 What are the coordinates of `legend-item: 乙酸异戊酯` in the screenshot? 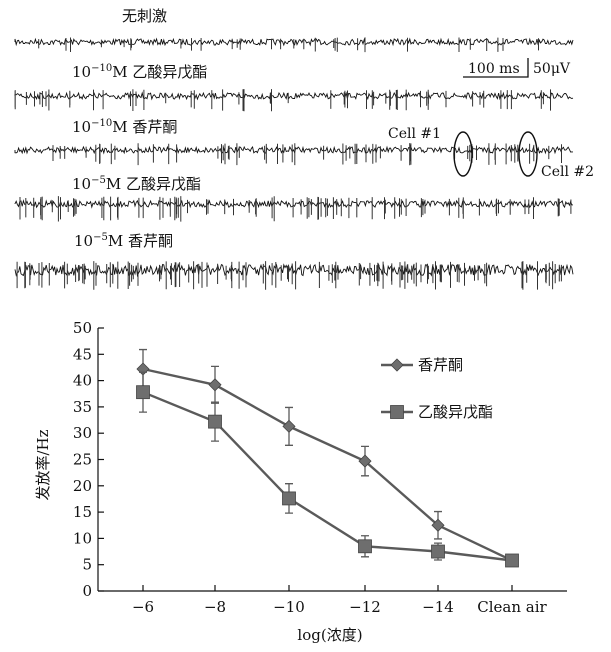 It's located at (437, 412).